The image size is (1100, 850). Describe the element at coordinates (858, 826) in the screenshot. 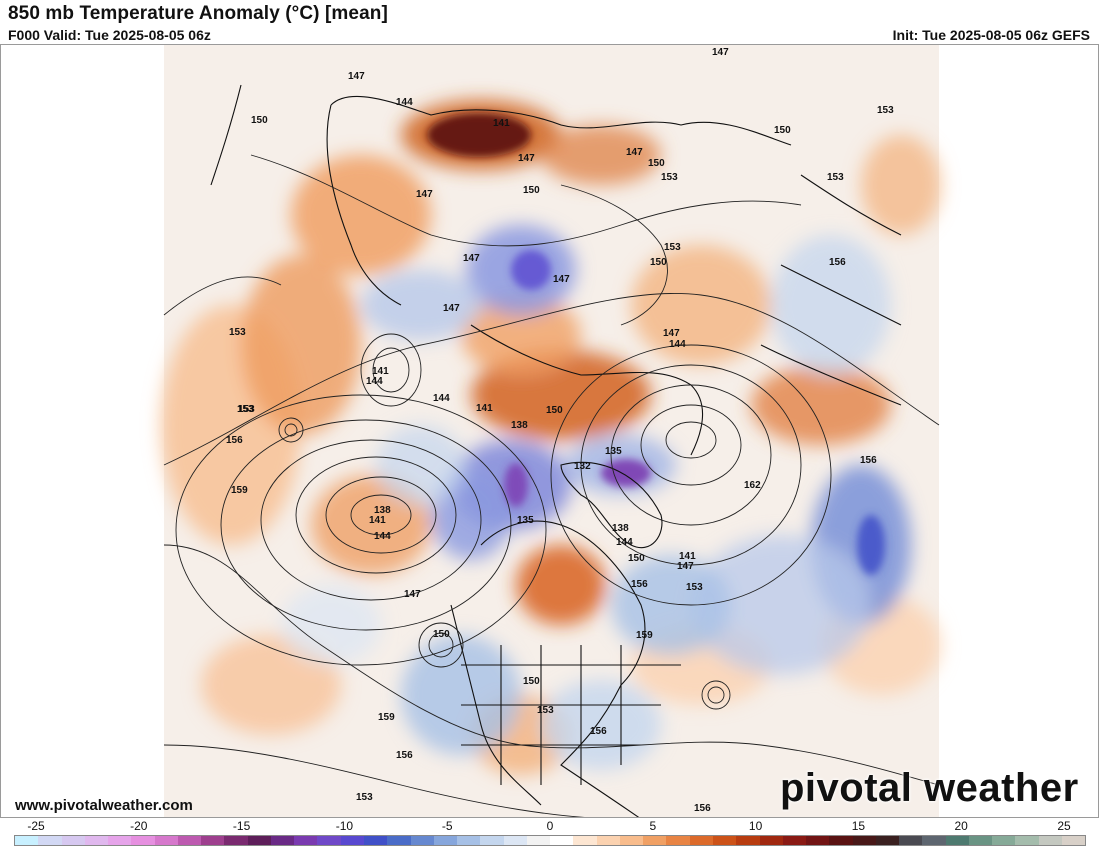

I see `colorbar-tick-label: 15` at that location.